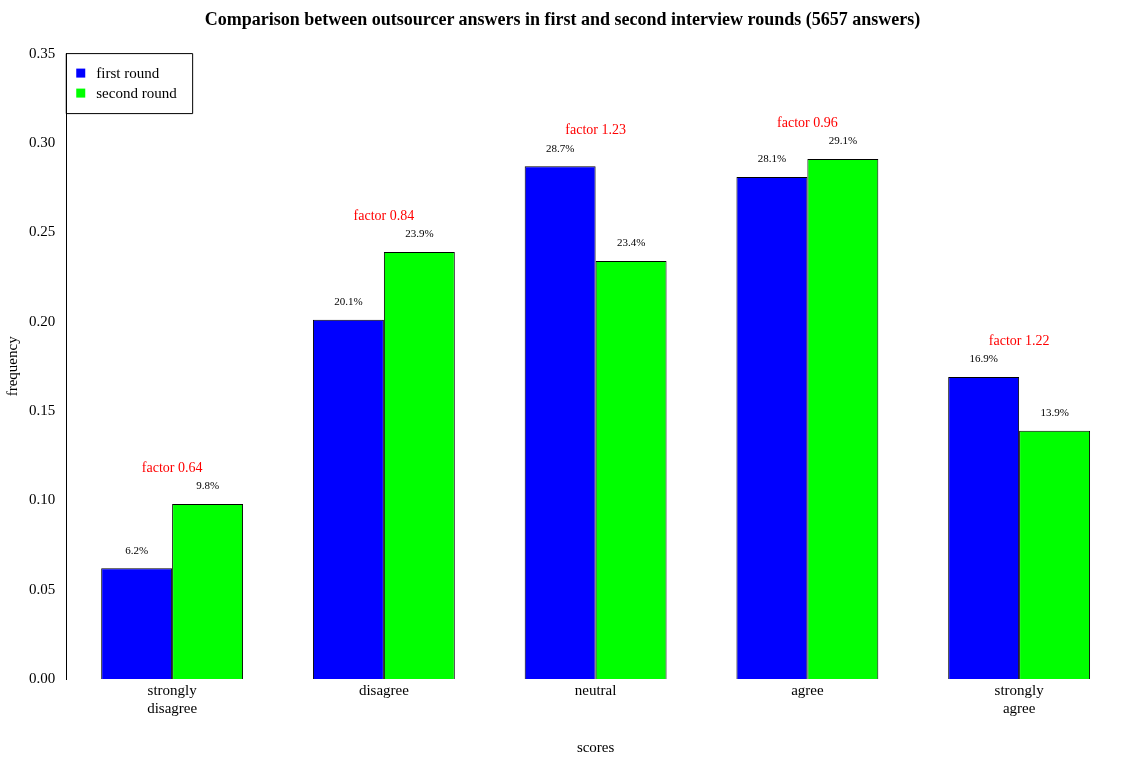  I want to click on legend-label: second round, so click(137, 92).